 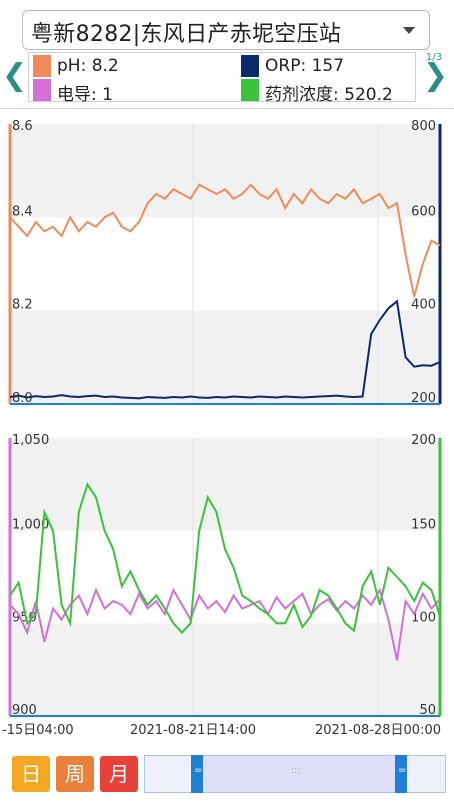 What do you see at coordinates (22, 398) in the screenshot?
I see `left-tick-label: 8.0` at bounding box center [22, 398].